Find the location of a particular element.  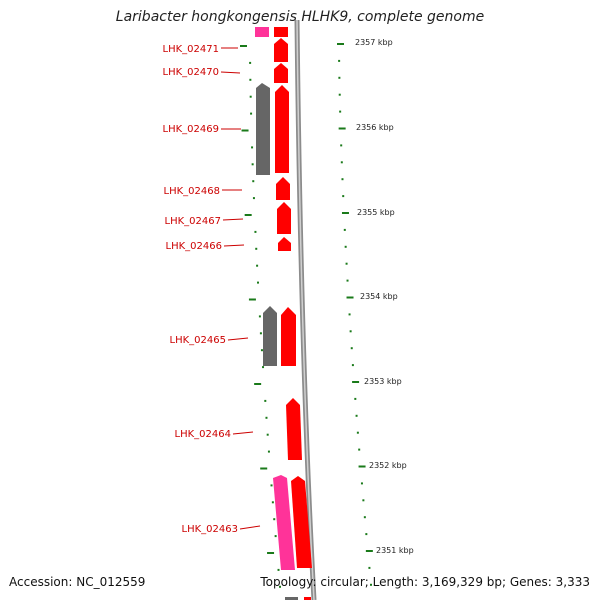

gene-grey-bottom is located at coordinates (291, 598).